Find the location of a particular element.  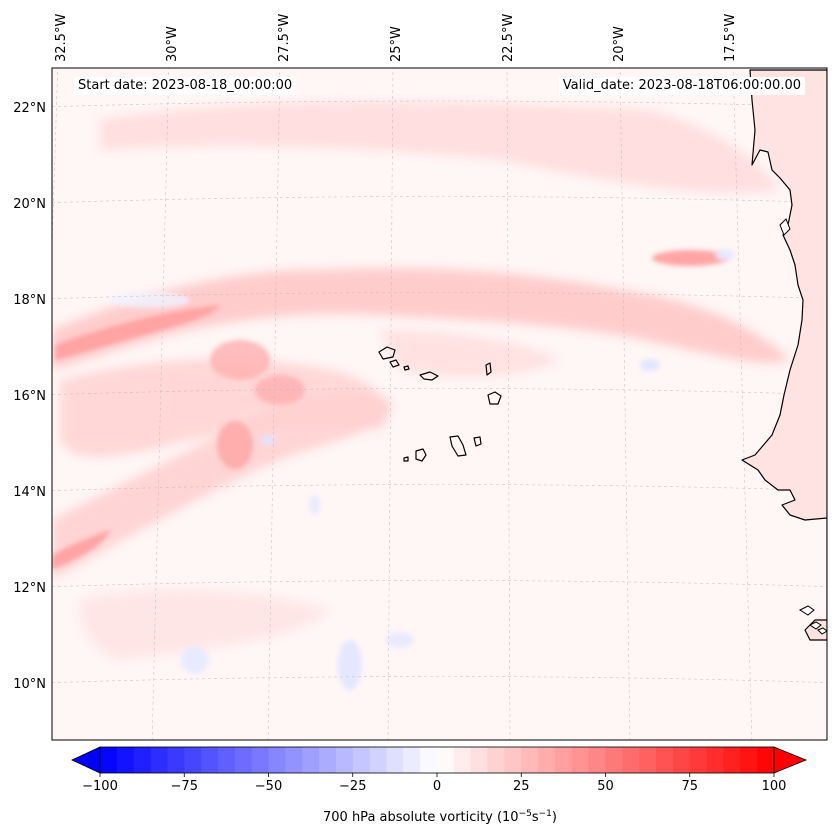

cape-verde-islands is located at coordinates (440, 404).